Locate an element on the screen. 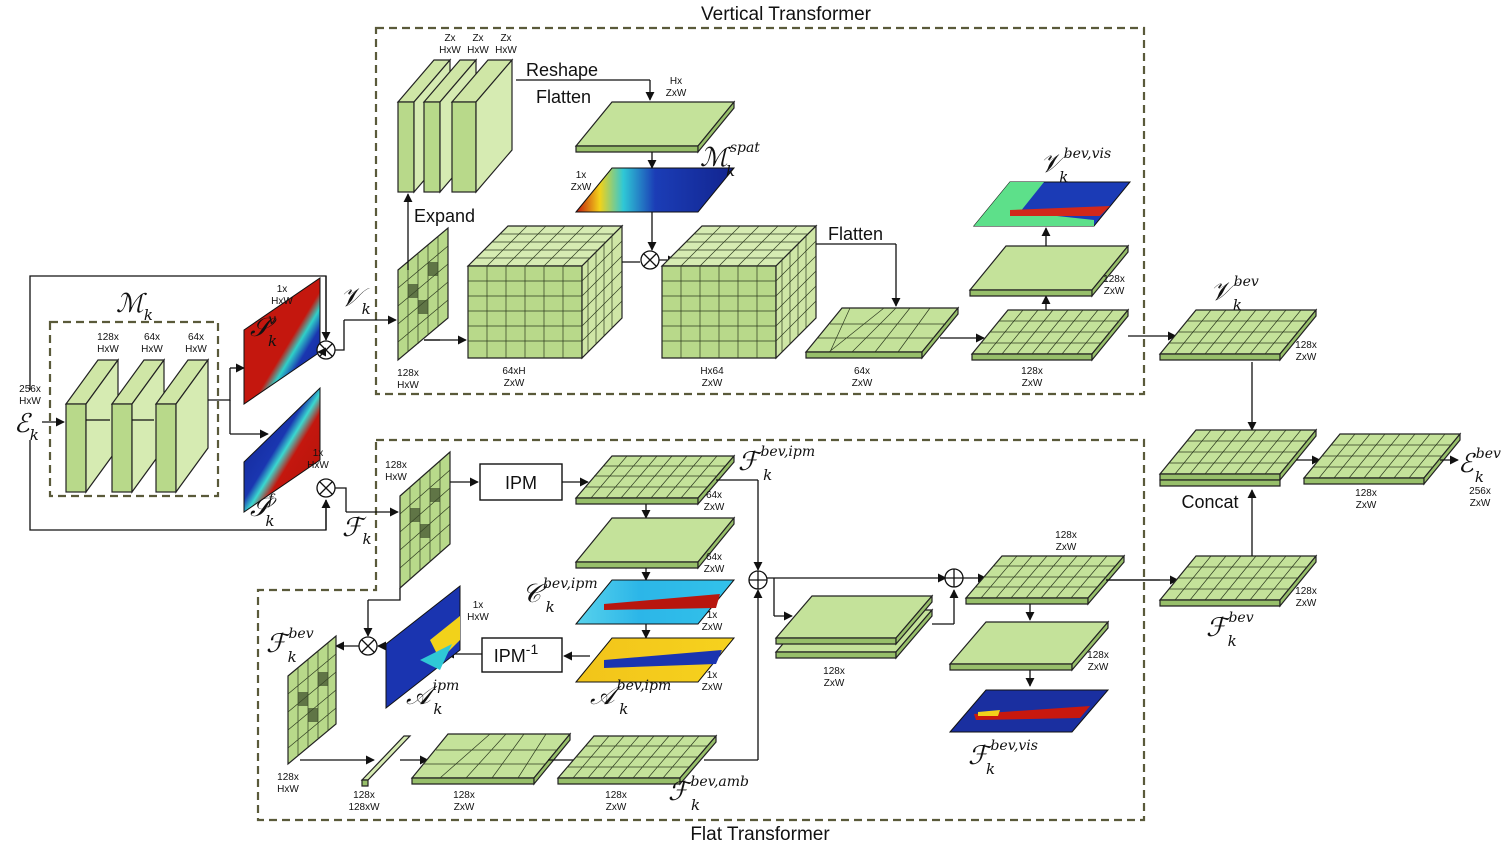  z-plates is located at coordinates (455, 126).